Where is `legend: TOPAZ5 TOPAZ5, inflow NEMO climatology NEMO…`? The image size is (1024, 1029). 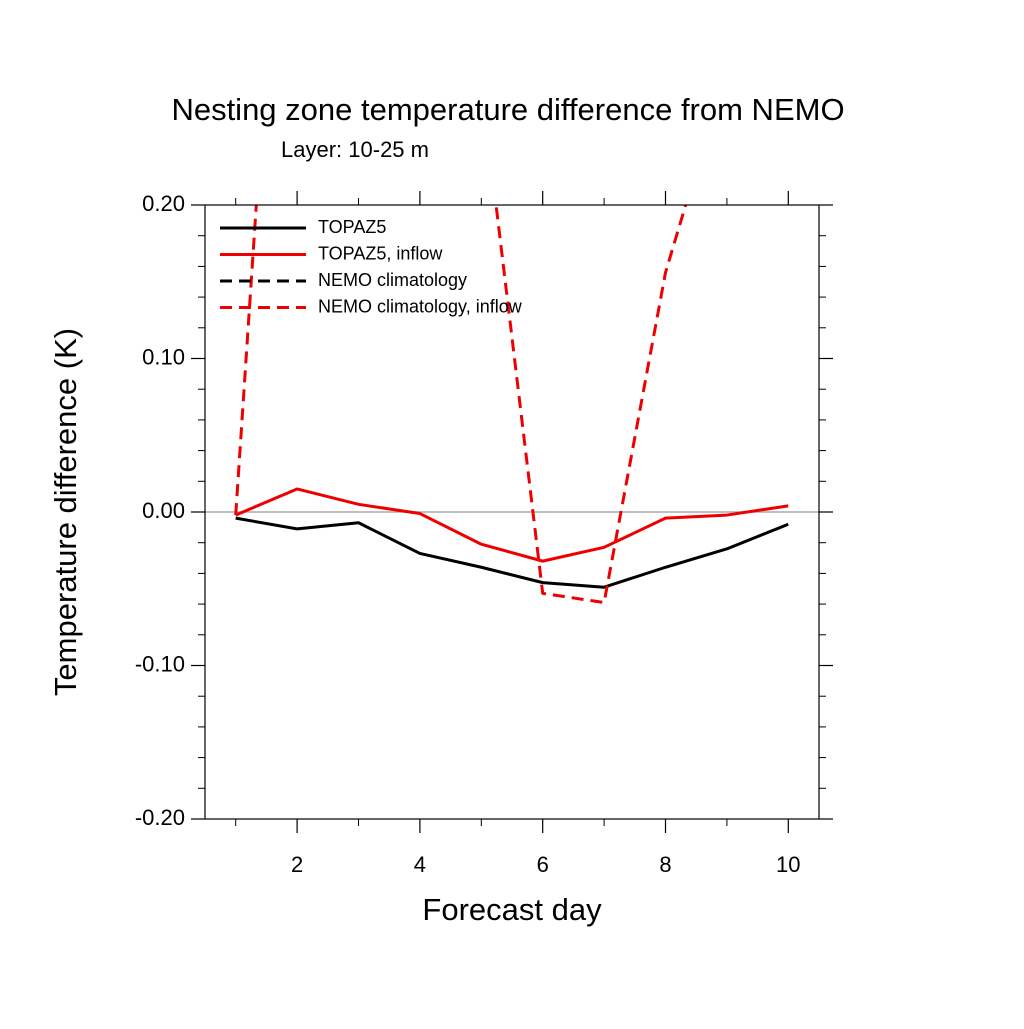
legend: TOPAZ5 TOPAZ5, inflow NEMO climatology NEMO… is located at coordinates (371, 266).